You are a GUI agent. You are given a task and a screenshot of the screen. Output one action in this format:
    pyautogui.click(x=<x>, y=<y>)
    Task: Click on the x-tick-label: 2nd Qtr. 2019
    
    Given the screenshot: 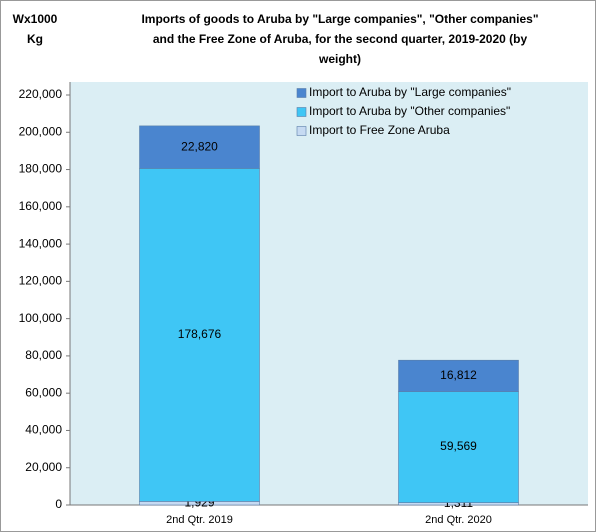 What is the action you would take?
    pyautogui.click(x=199, y=520)
    